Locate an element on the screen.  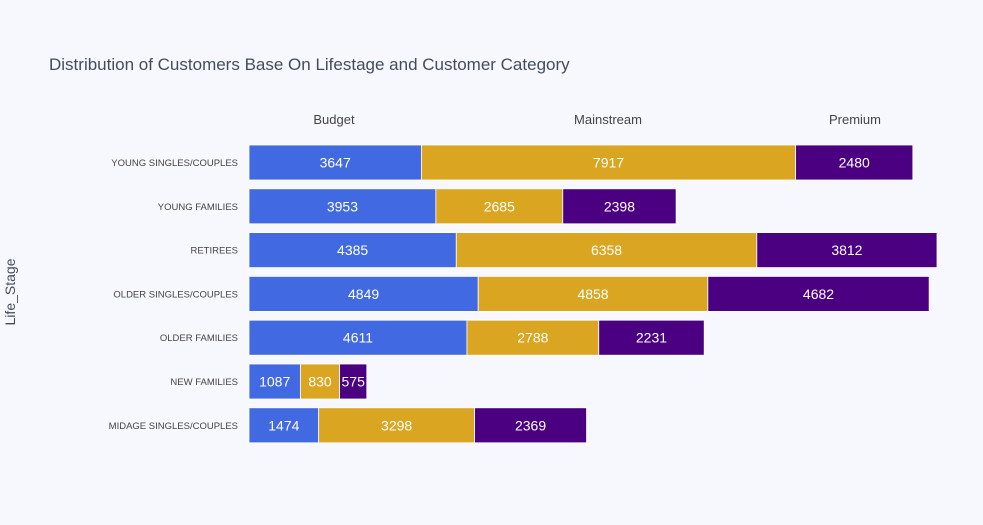
bar-mainstream-older-families is located at coordinates (533, 337).